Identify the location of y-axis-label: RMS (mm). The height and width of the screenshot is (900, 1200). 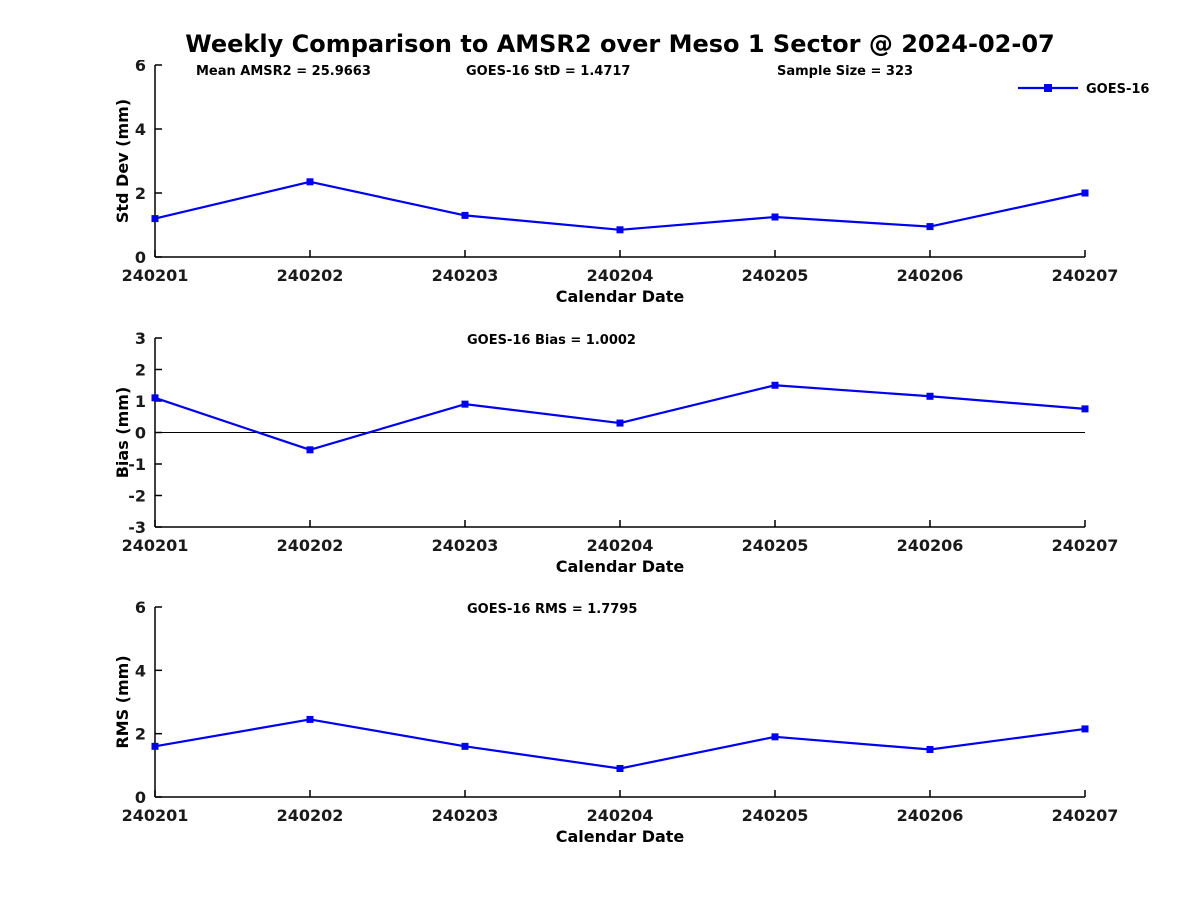
(122, 701).